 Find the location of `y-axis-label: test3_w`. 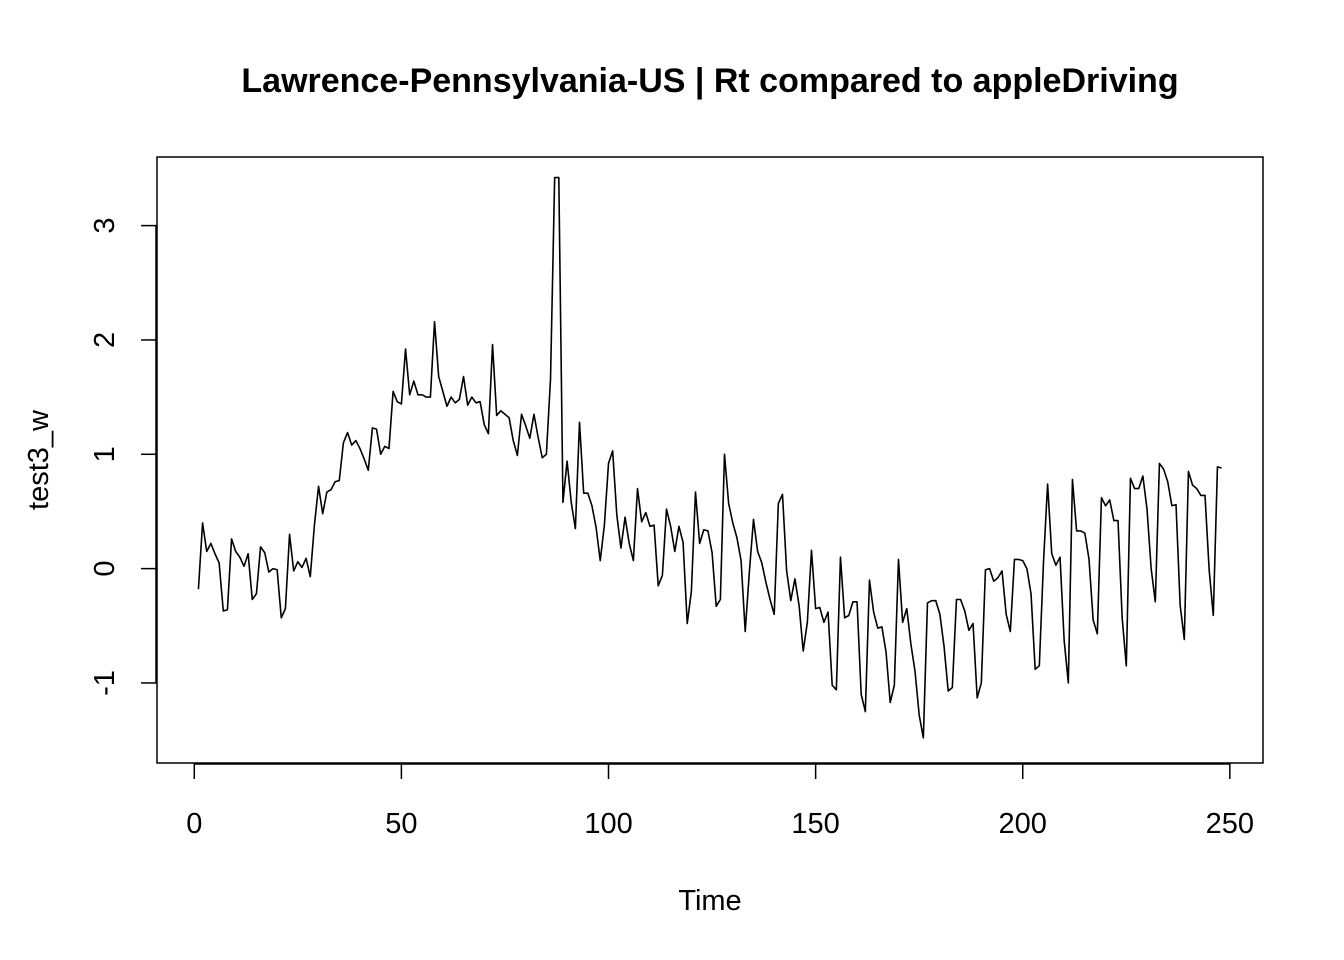

y-axis-label: test3_w is located at coordinates (39, 459).